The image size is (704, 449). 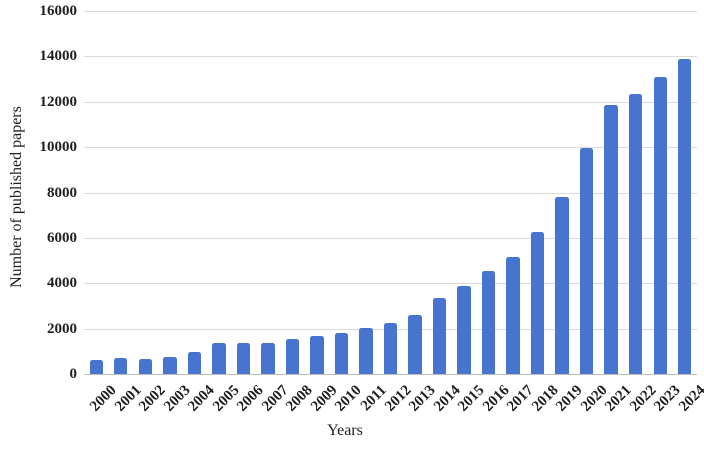 I want to click on x-tick-label: 2011, so click(x=373, y=398).